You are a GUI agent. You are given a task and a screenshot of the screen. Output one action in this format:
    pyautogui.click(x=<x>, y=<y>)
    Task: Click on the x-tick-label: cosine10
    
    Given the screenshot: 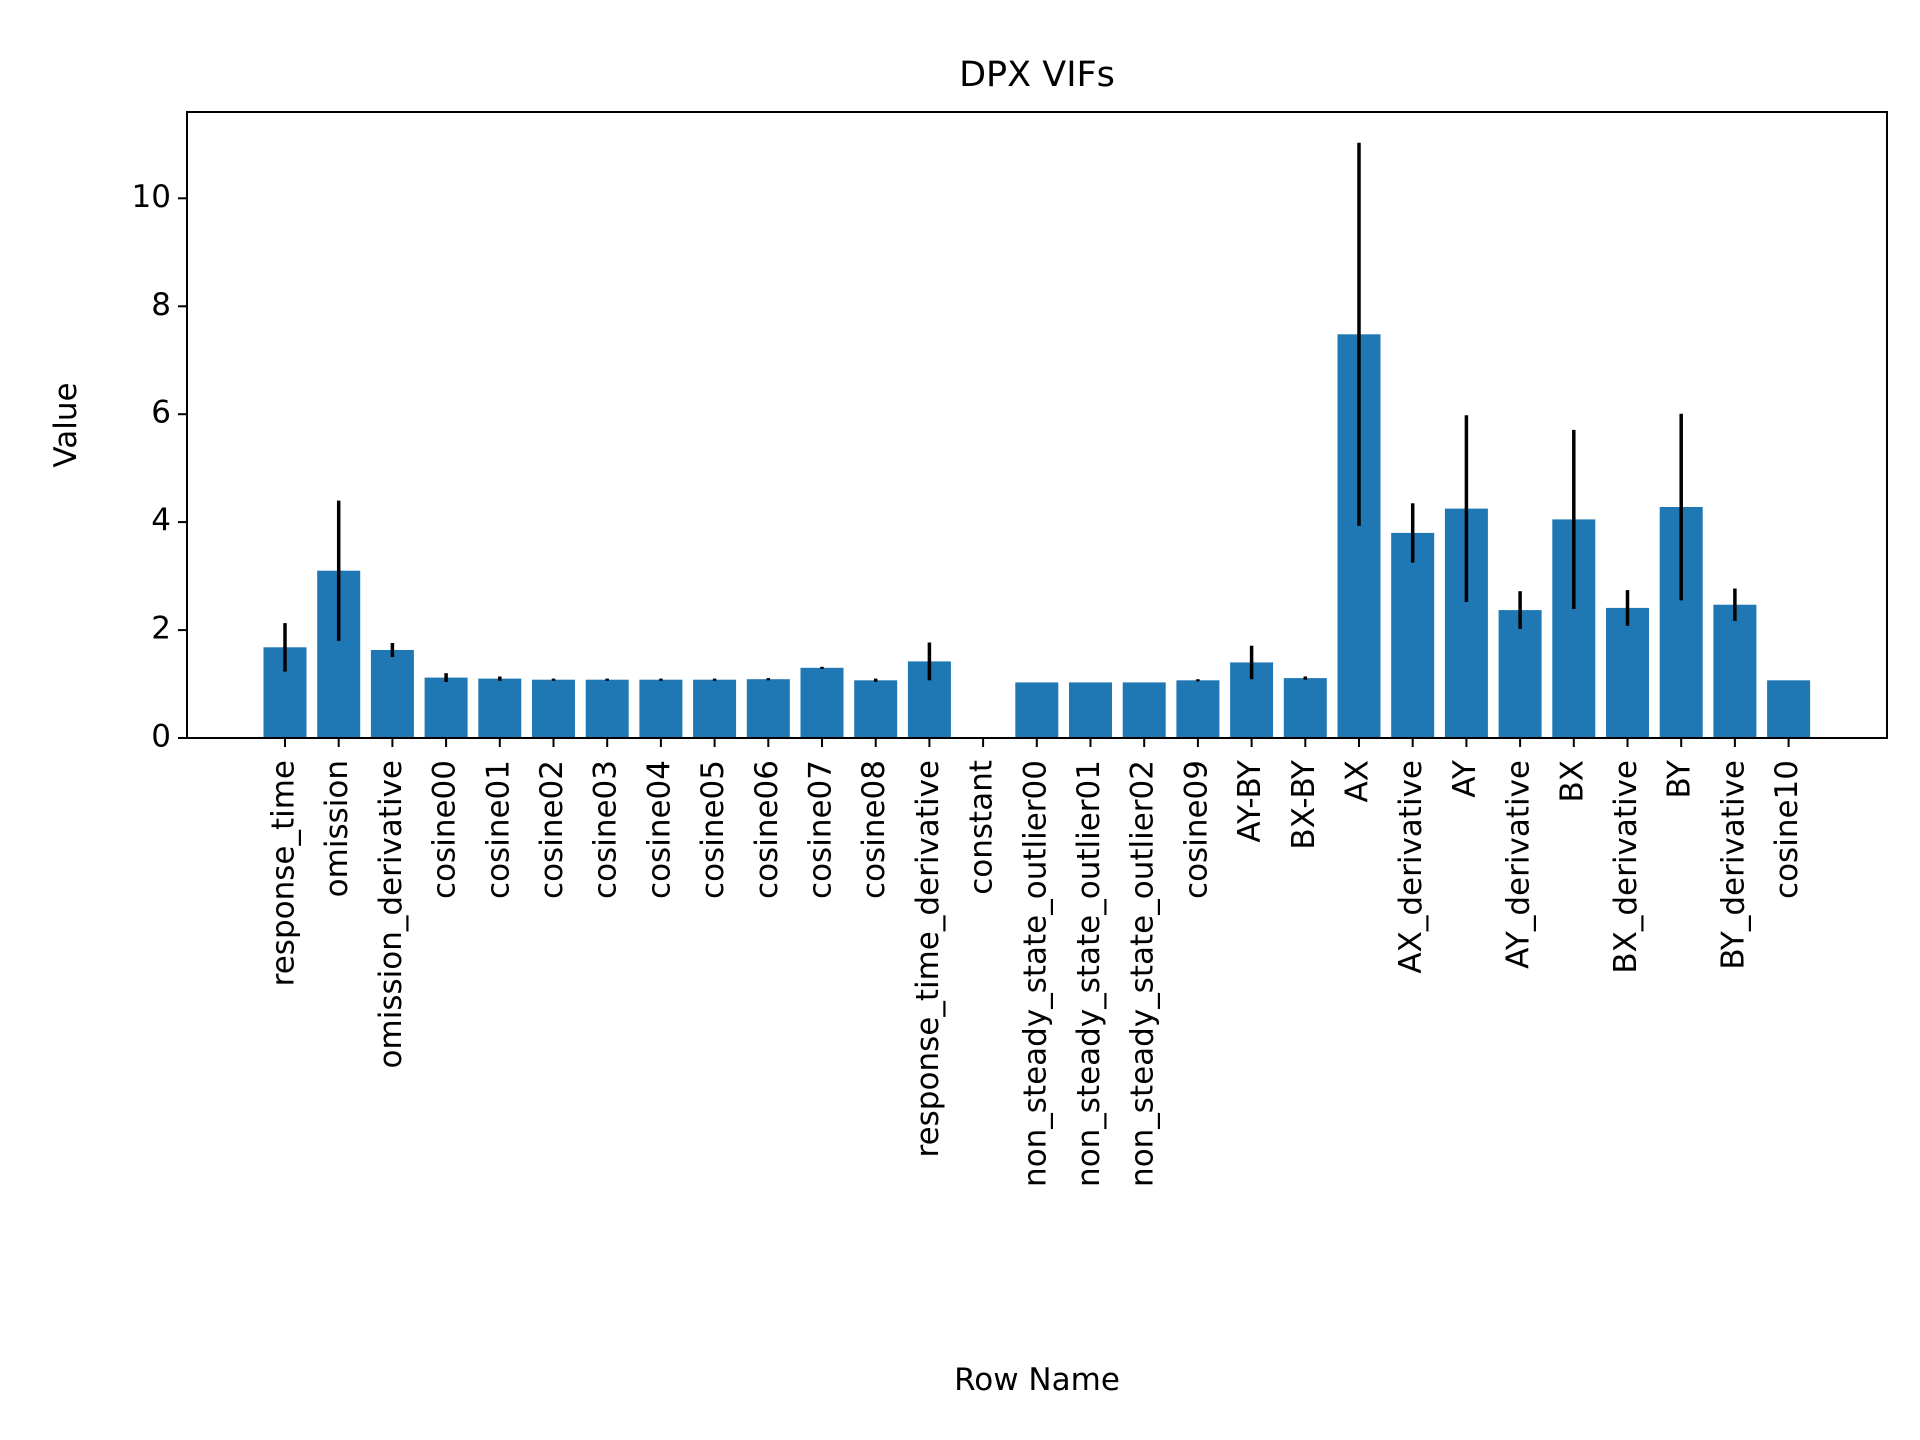 What is the action you would take?
    pyautogui.click(x=1787, y=829)
    